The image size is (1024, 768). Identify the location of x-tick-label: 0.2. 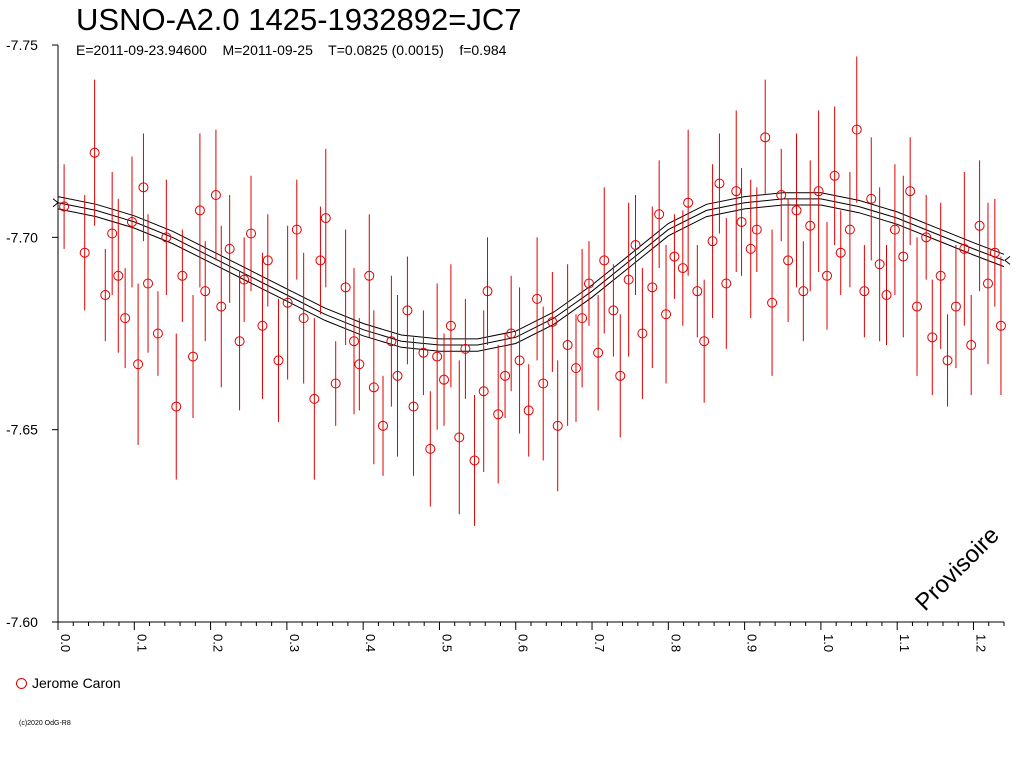
(218, 643).